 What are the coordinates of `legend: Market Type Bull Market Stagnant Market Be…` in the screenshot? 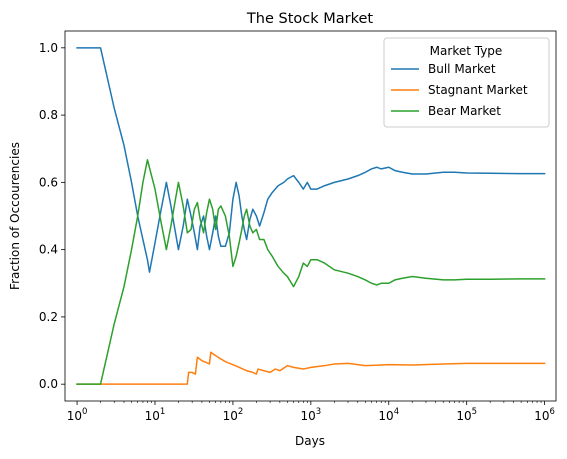 It's located at (466, 82).